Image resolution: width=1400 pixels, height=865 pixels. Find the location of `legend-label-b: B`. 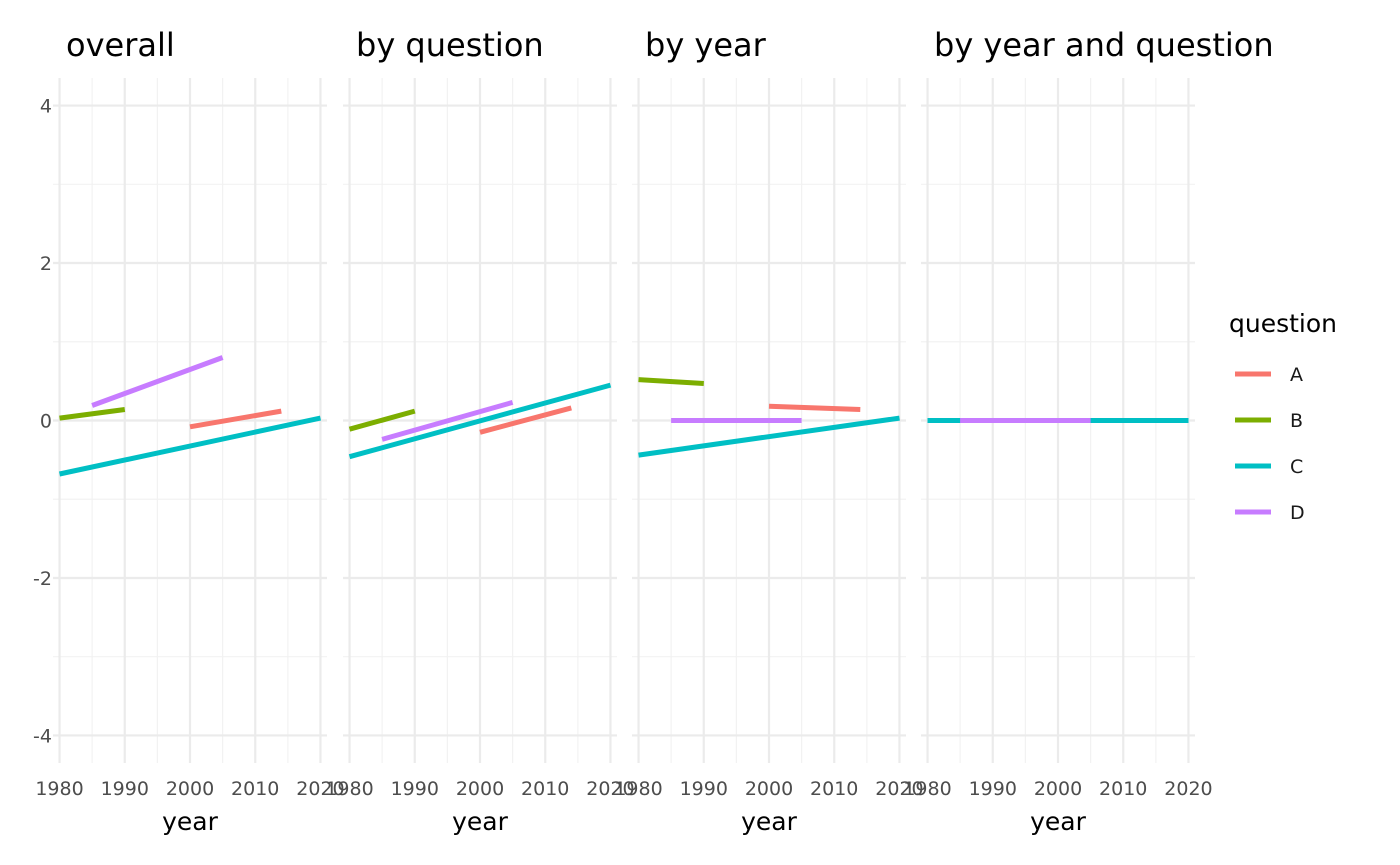

legend-label-b: B is located at coordinates (1296, 421).